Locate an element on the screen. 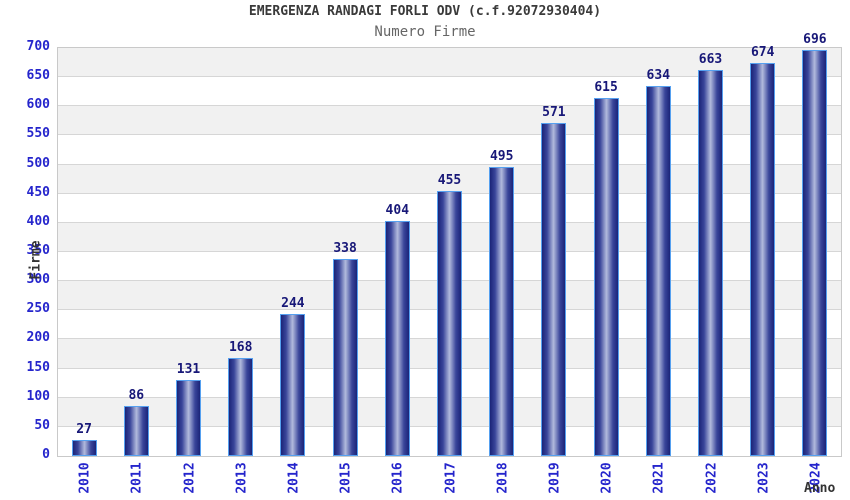 The height and width of the screenshot is (500, 850). bar-value-label: 86 is located at coordinates (136, 395).